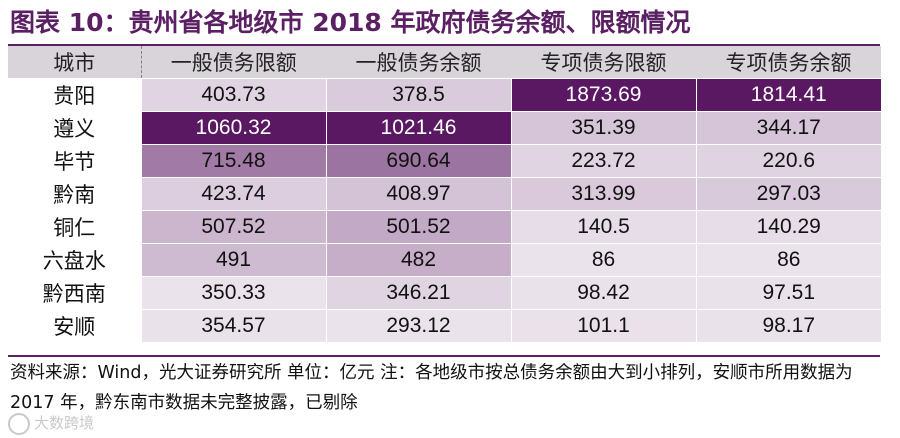 The image size is (900, 438). Describe the element at coordinates (418, 95) in the screenshot. I see `value-cell: 378.5` at that location.